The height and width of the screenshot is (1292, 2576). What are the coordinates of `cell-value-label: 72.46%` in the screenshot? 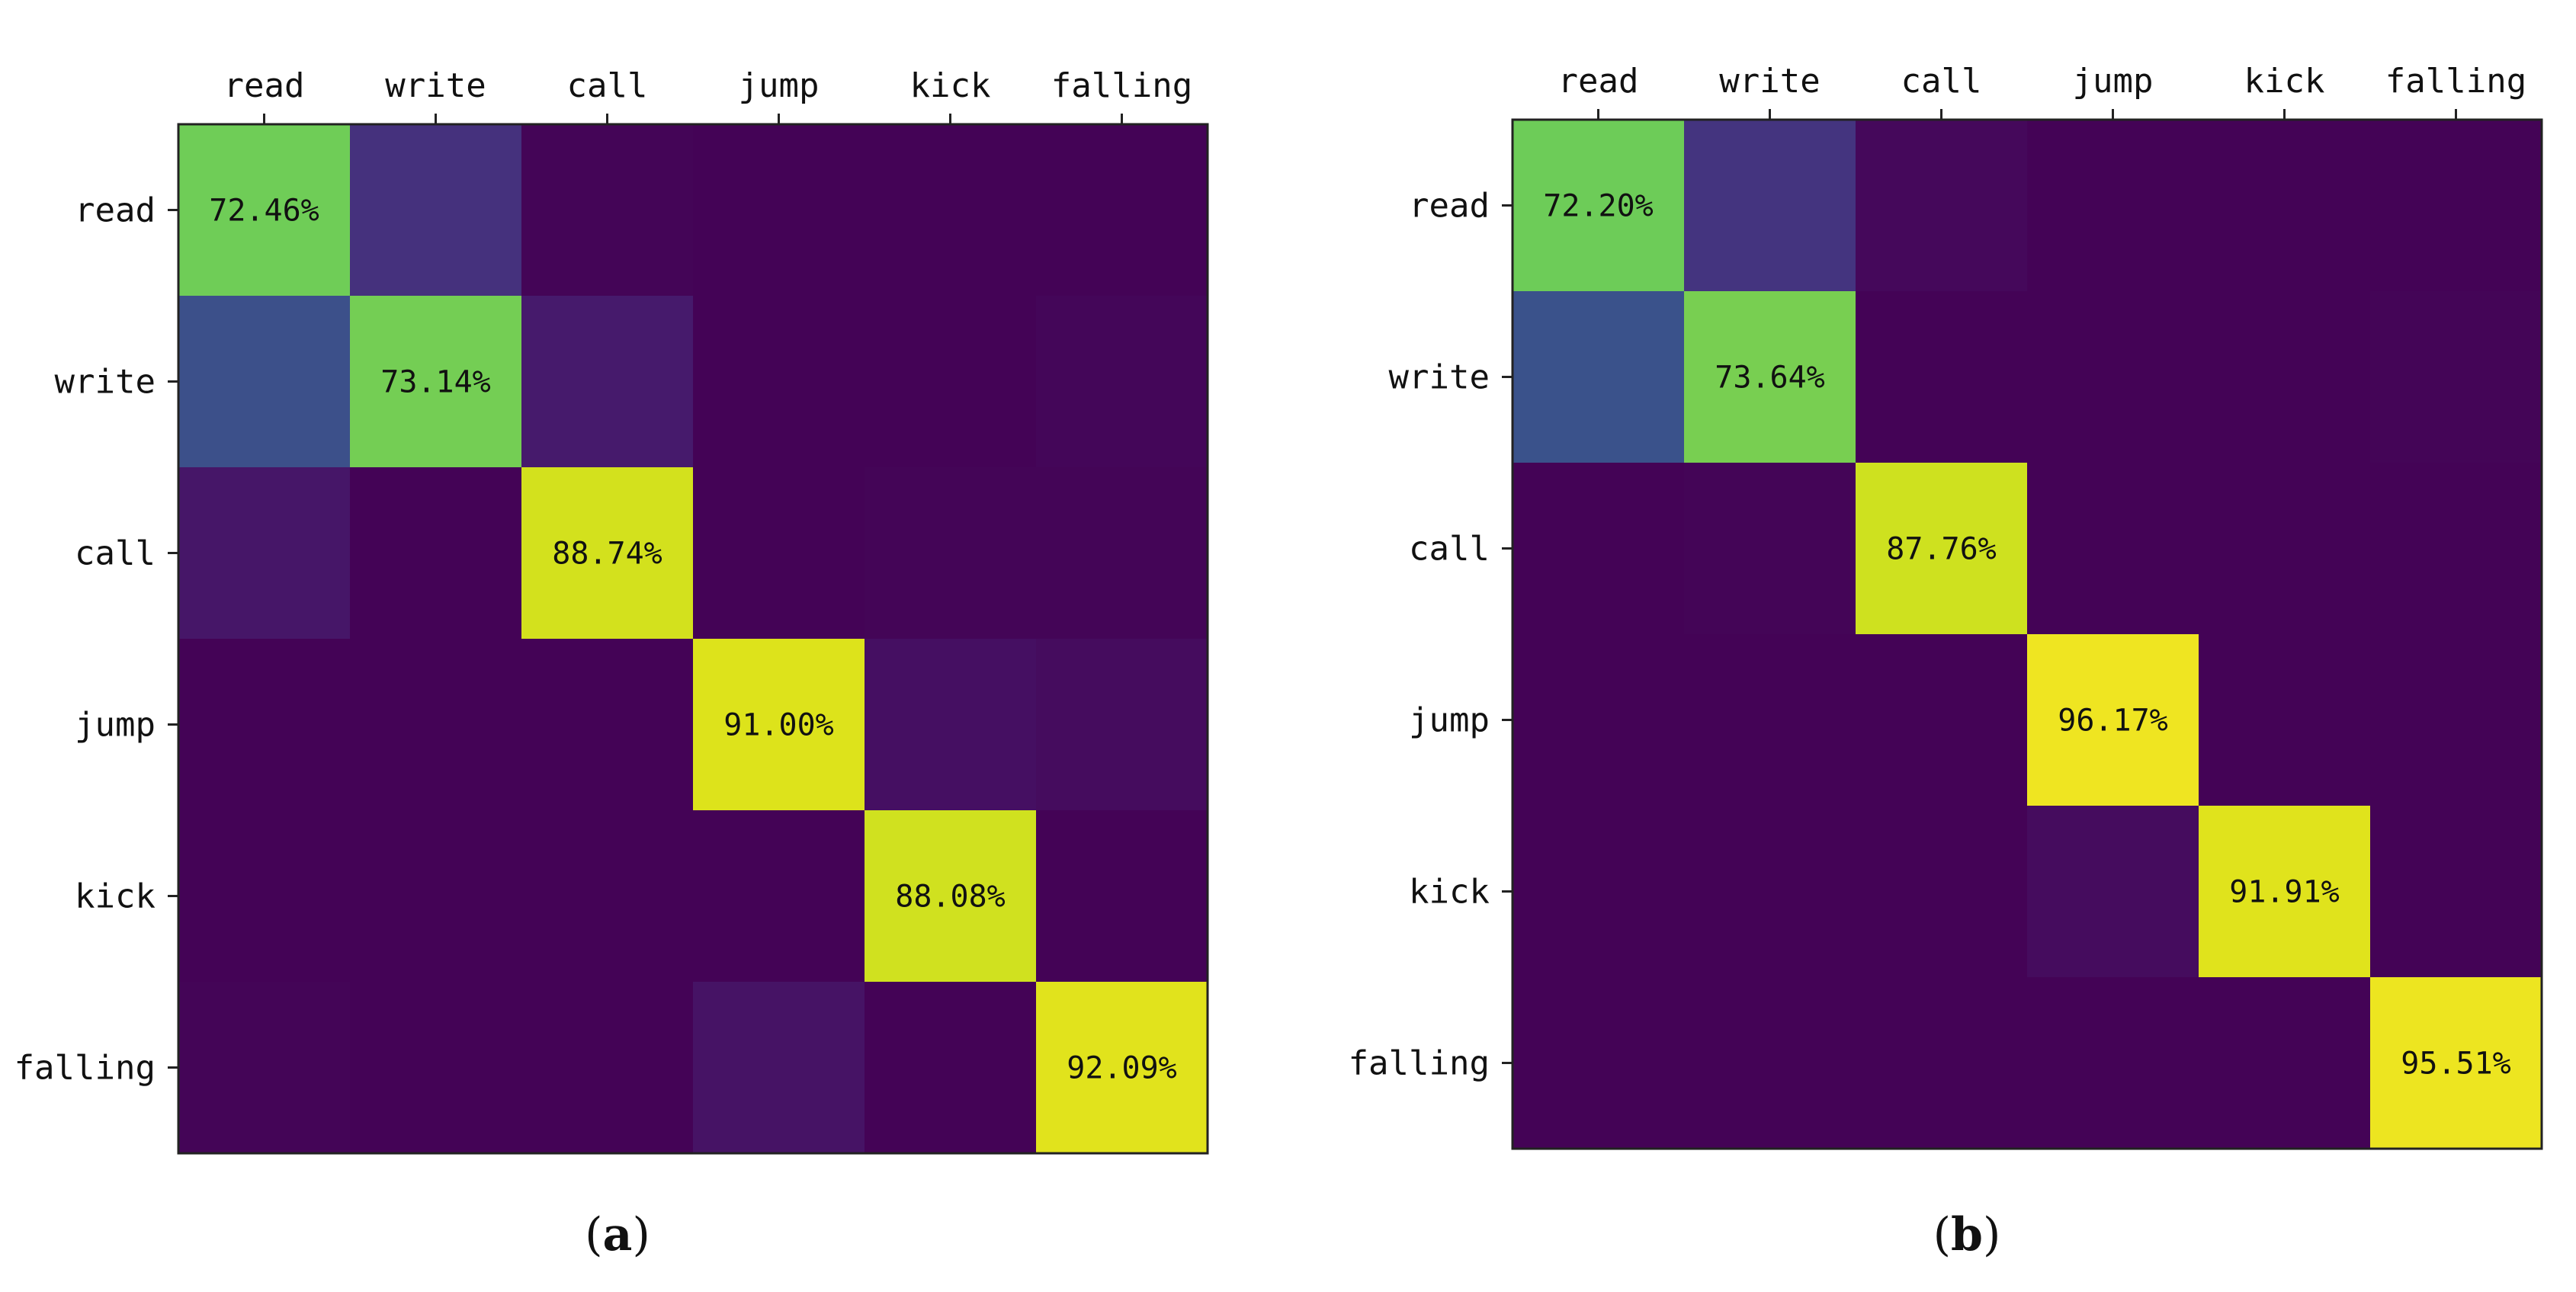 It's located at (264, 212).